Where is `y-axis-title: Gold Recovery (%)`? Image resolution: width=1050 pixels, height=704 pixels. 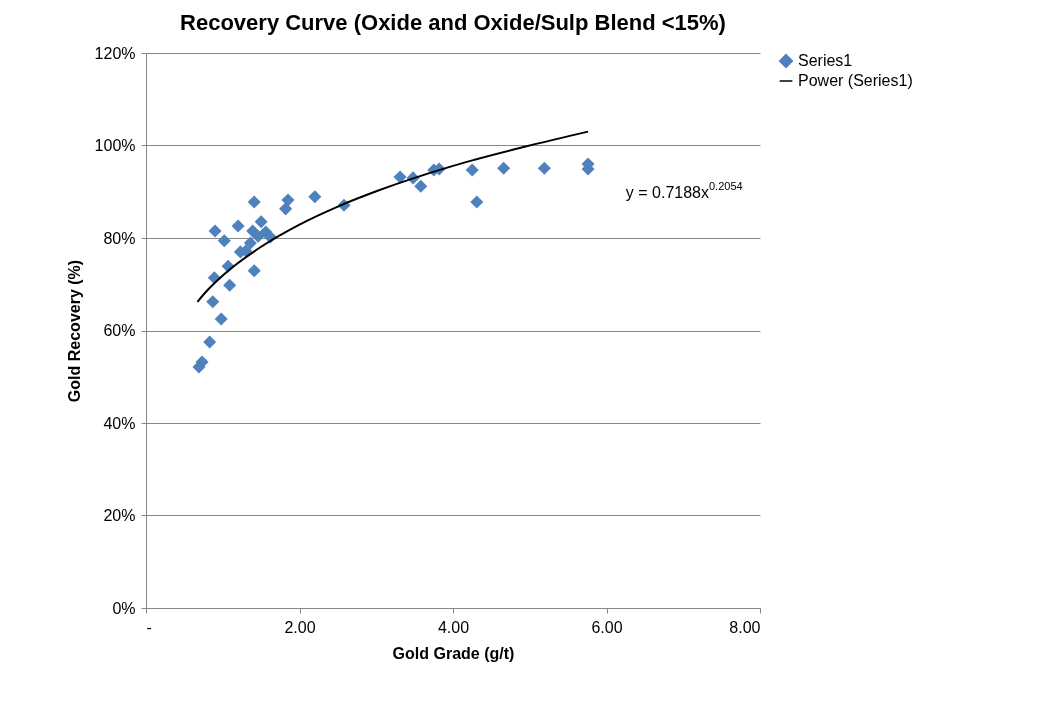 y-axis-title: Gold Recovery (%) is located at coordinates (74, 331).